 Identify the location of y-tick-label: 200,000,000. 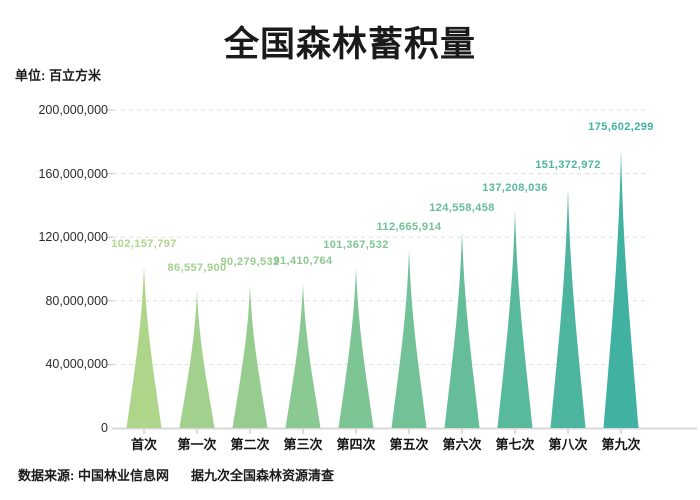
(73, 110).